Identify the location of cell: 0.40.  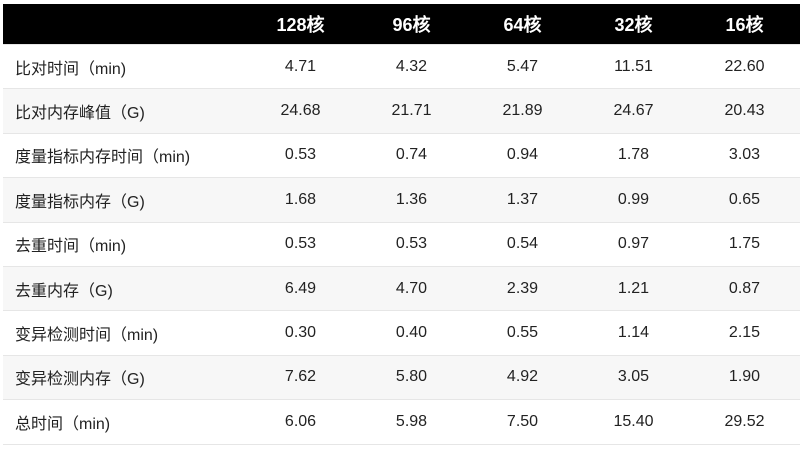
(411, 333).